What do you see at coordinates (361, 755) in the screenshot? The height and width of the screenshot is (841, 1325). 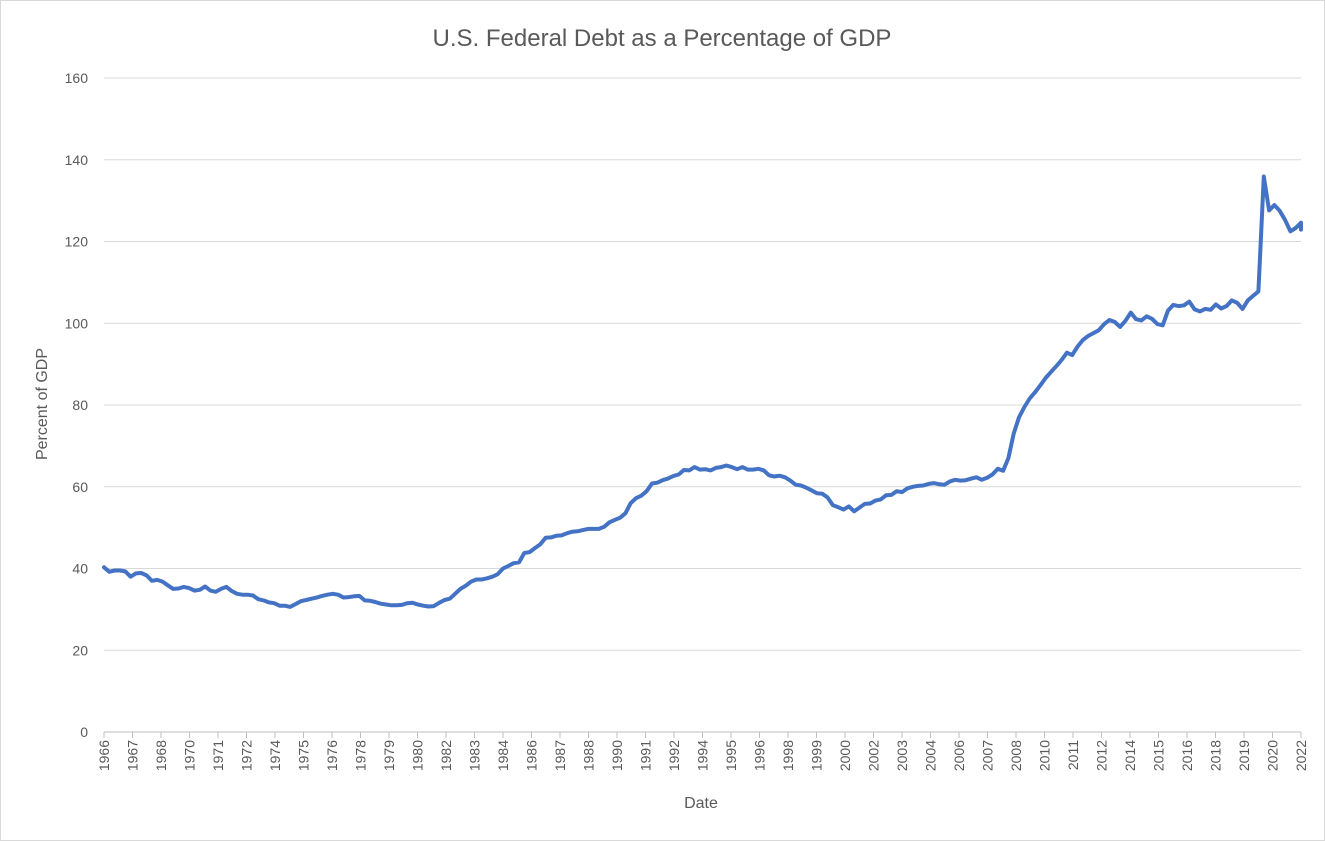 I see `x-tick-label: 1978` at bounding box center [361, 755].